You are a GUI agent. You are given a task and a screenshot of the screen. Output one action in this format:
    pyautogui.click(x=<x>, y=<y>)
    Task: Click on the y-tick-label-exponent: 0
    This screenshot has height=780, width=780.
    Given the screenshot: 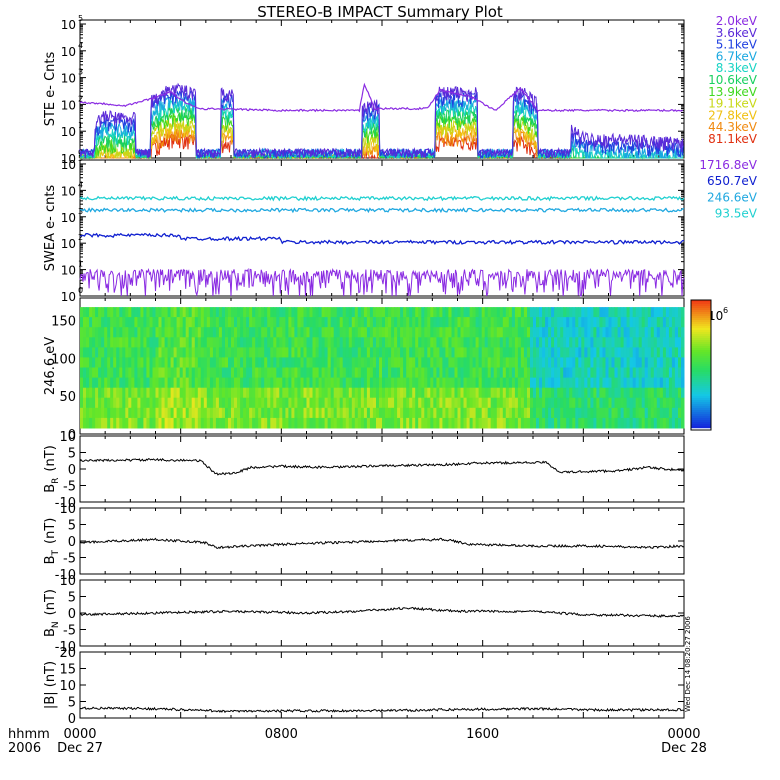 What is the action you would take?
    pyautogui.click(x=80, y=290)
    